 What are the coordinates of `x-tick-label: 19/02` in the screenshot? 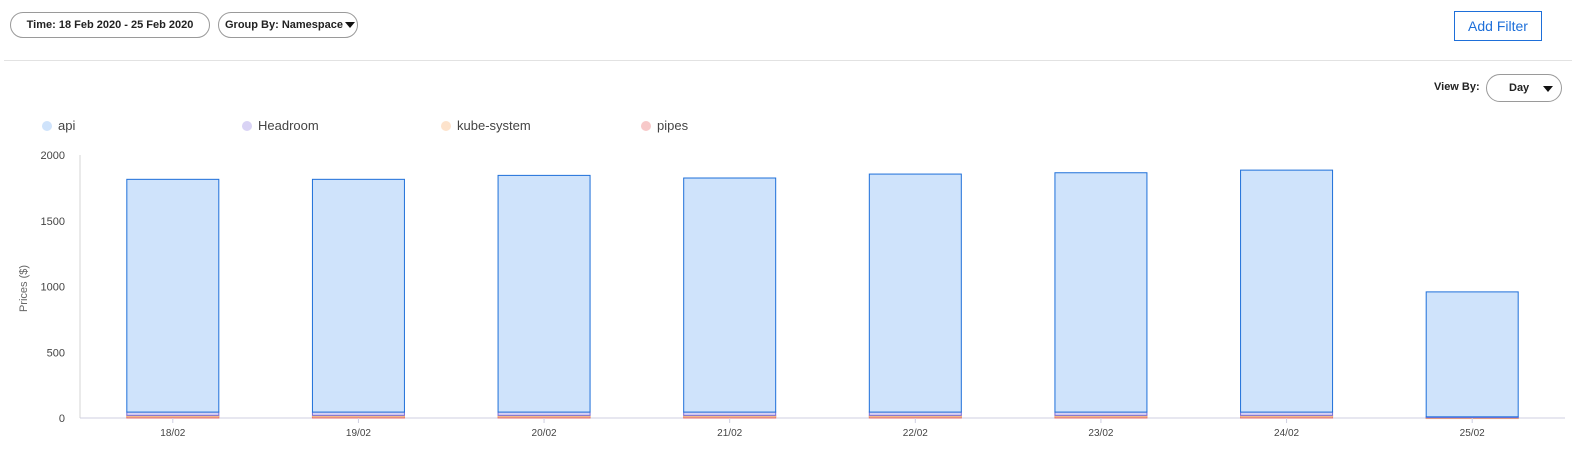 It's located at (358, 433).